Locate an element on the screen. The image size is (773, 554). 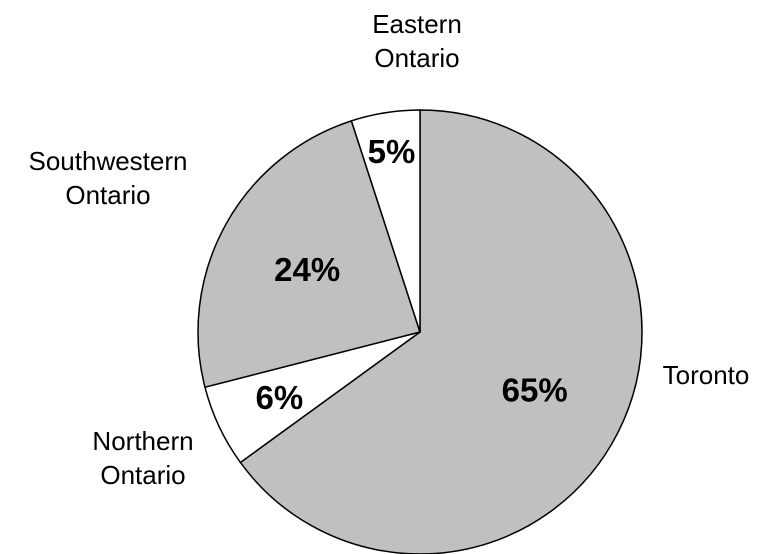
category-label-toronto: Toronto is located at coordinates (706, 375).